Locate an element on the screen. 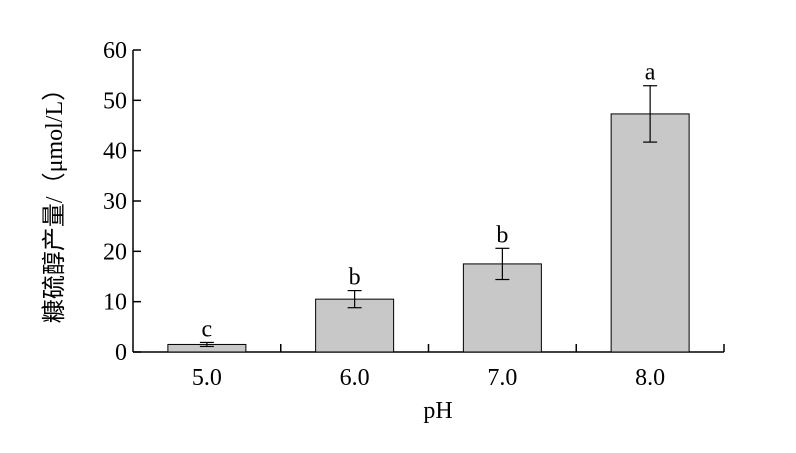 The image size is (796, 453). y-axis-title: 糠硫醇产量/（μmol/L） is located at coordinates (54, 200).